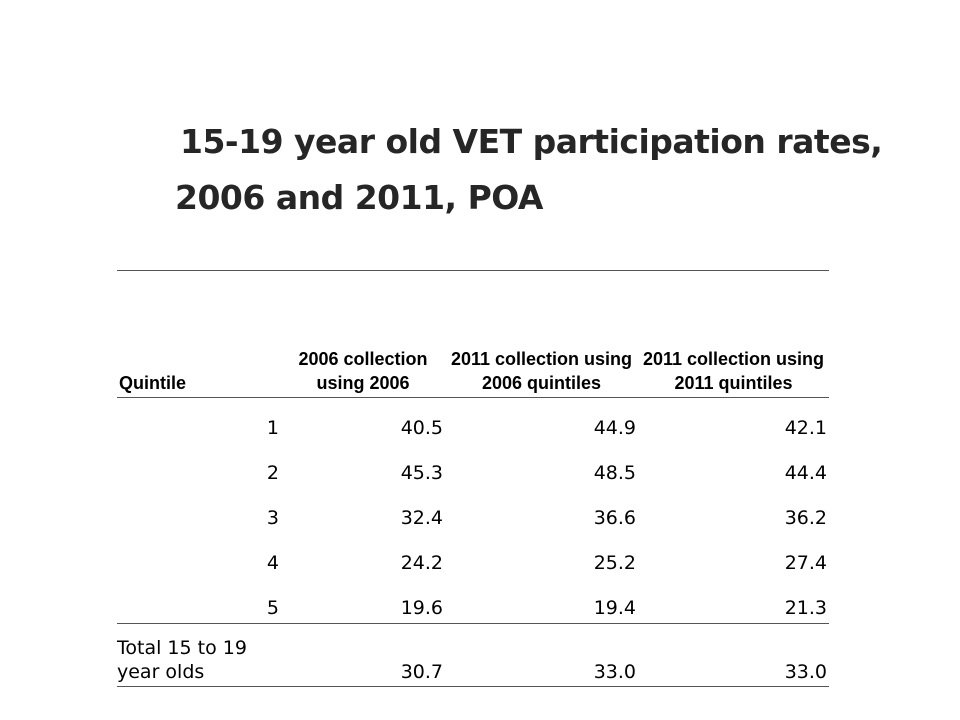 The image size is (960, 720). What do you see at coordinates (421, 518) in the screenshot?
I see `value-cell: 32.4` at bounding box center [421, 518].